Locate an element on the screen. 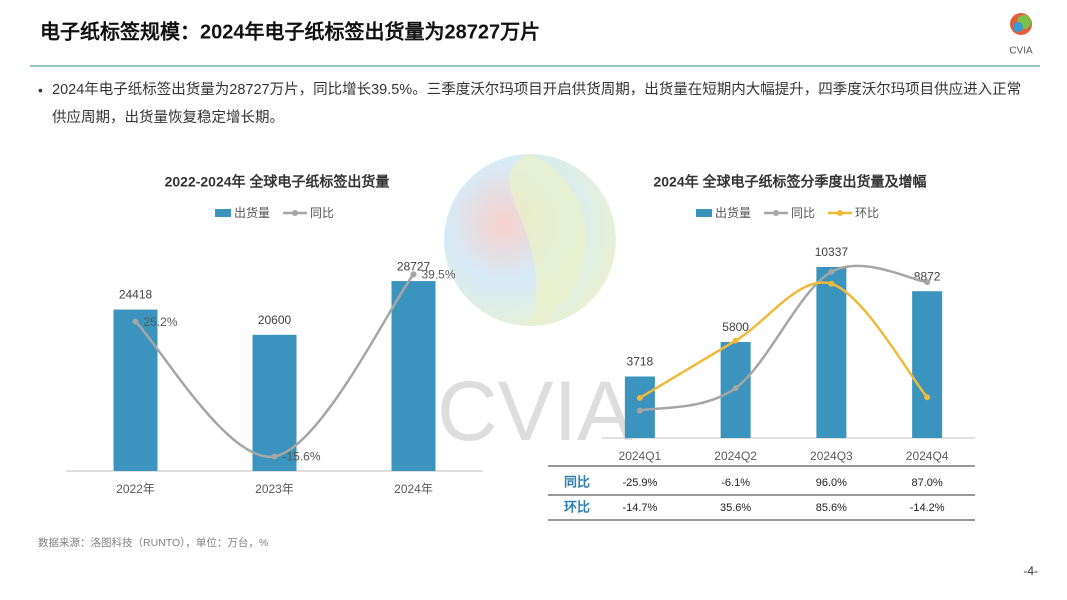 The width and height of the screenshot is (1067, 600). x-tick-label: 2024Q1 is located at coordinates (640, 456).